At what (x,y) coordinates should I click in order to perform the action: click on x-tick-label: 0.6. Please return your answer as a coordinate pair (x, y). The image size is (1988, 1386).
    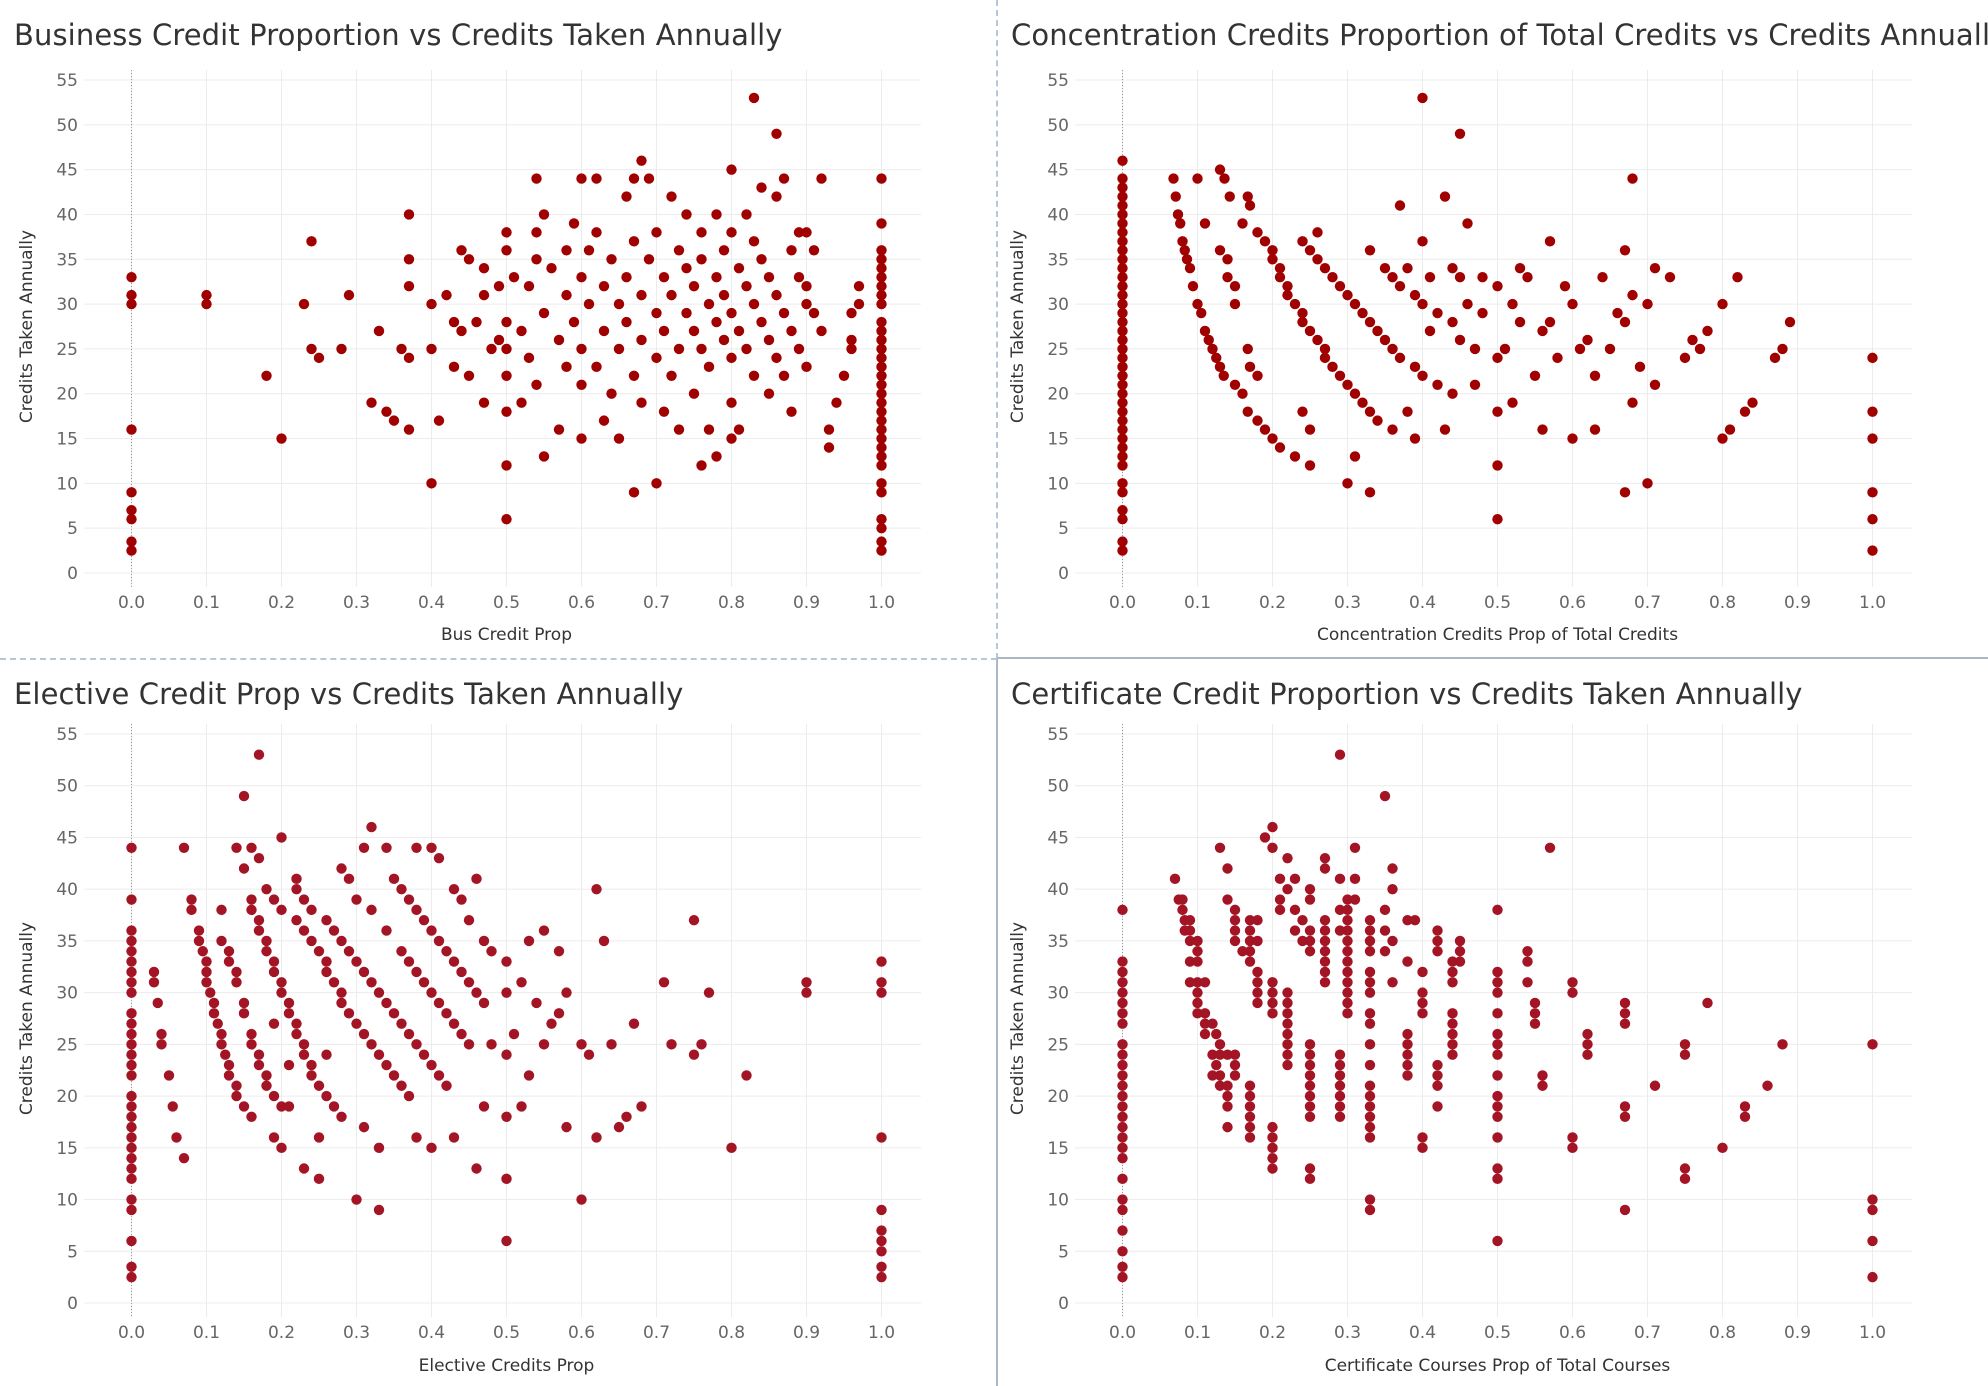
    Looking at the image, I should click on (581, 1333).